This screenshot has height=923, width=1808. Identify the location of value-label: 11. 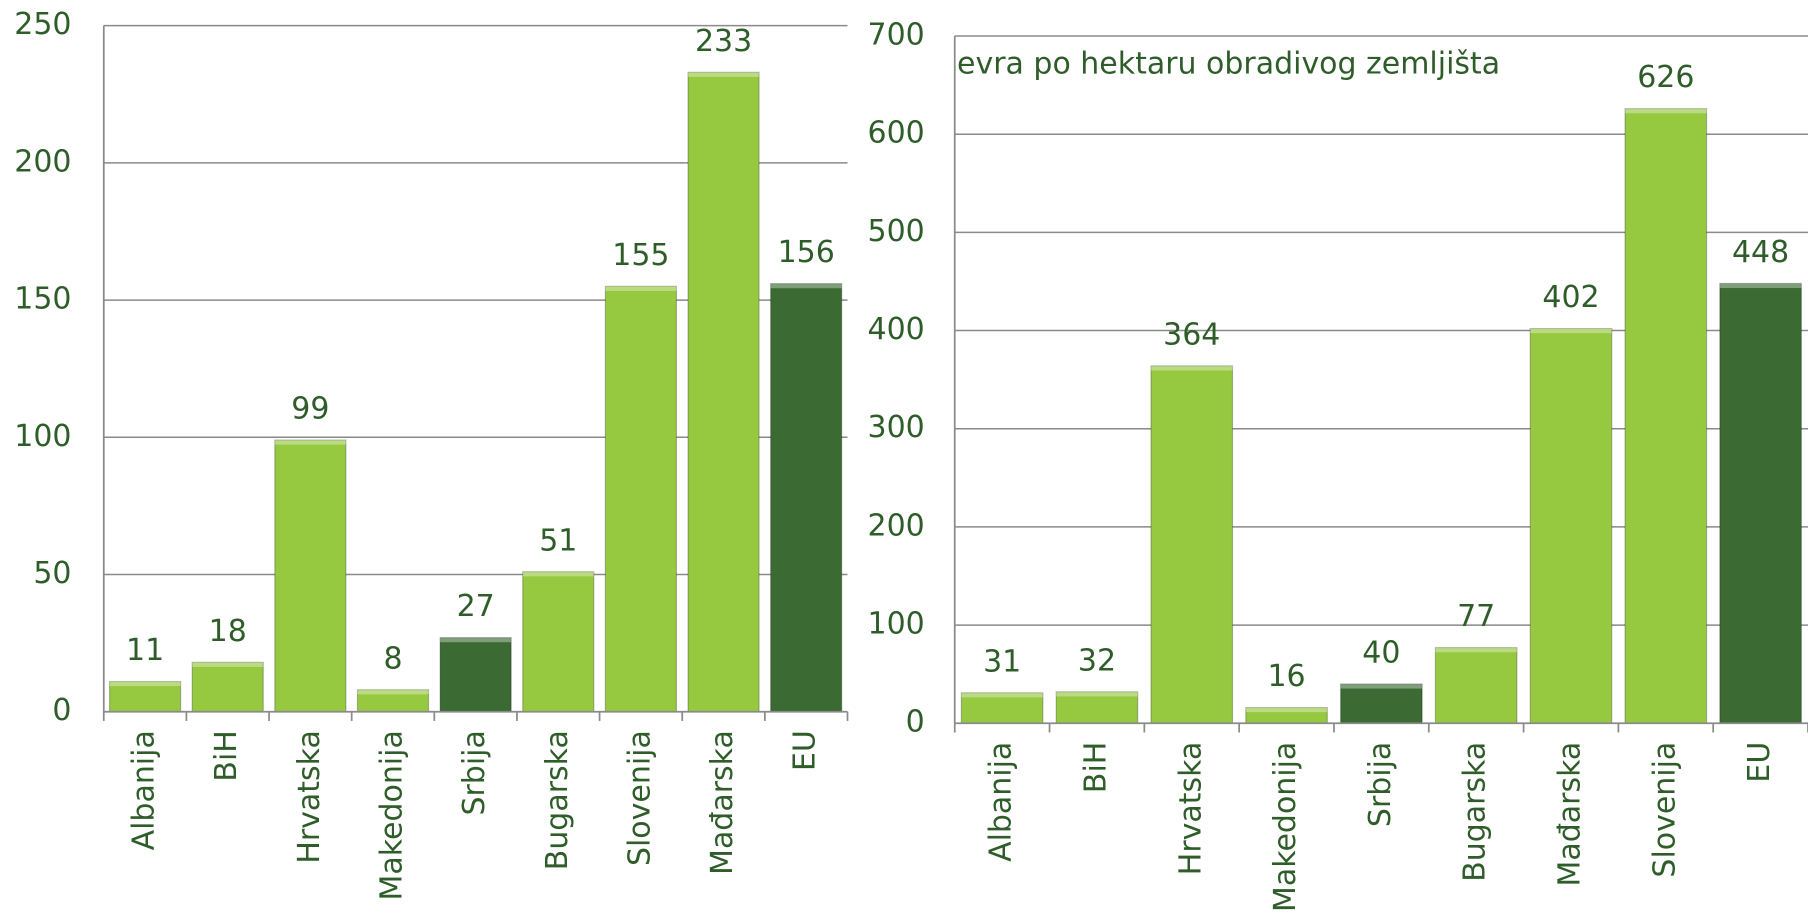
(145, 650).